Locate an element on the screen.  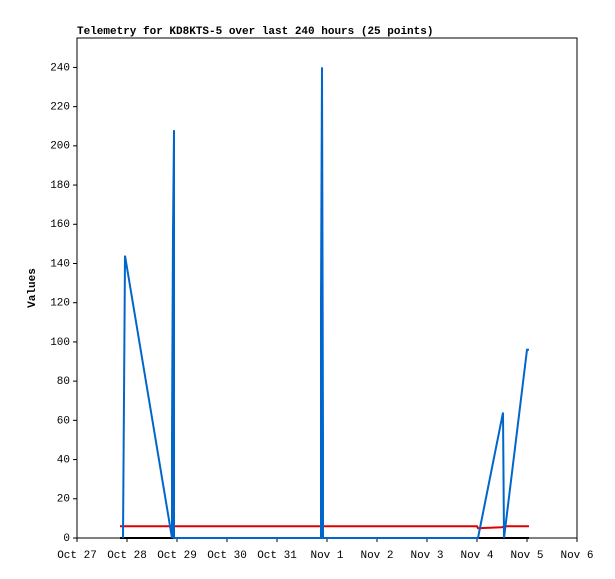
y-tick-label: 180 is located at coordinates (60, 186).